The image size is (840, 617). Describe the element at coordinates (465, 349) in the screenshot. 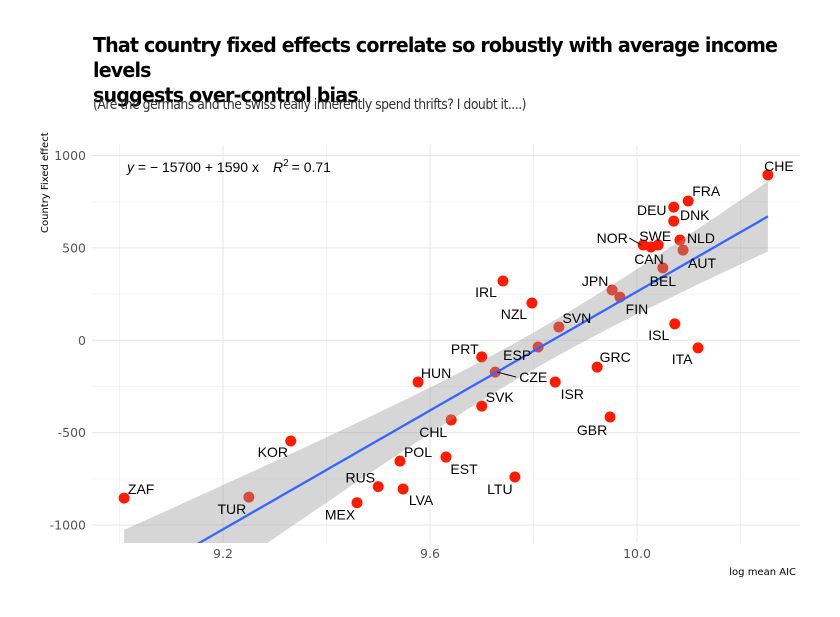

I see `point-label: PRT` at that location.